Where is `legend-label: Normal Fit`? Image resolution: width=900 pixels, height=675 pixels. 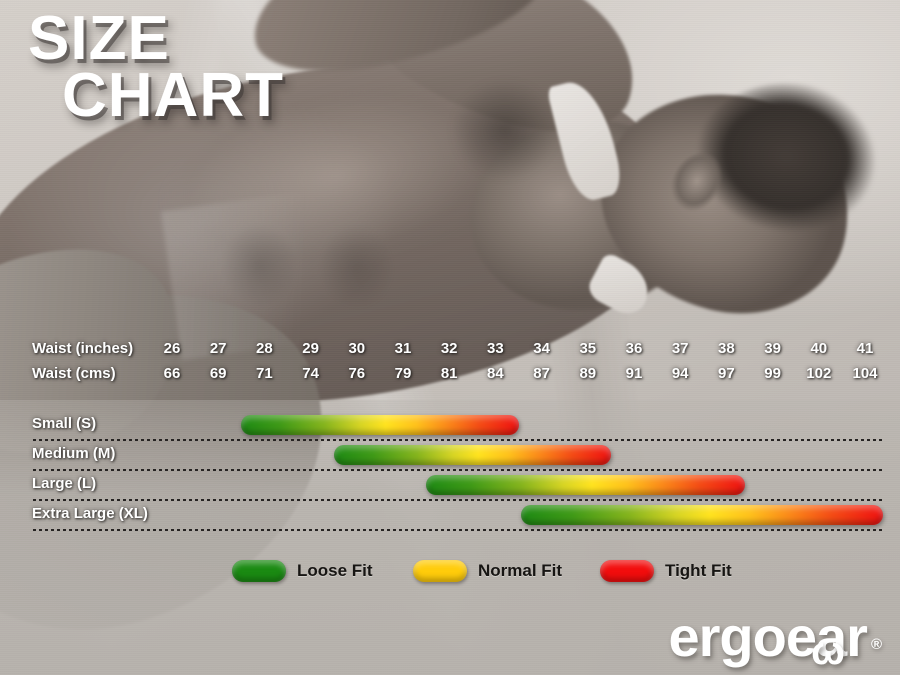
legend-label: Normal Fit is located at coordinates (520, 570).